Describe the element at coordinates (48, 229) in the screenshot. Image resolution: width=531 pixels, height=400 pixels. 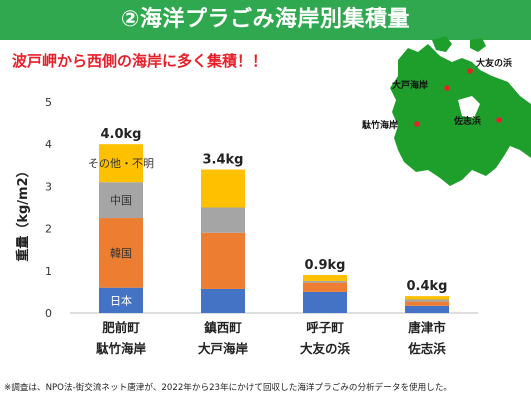
I see `y-tick-label: 2` at that location.